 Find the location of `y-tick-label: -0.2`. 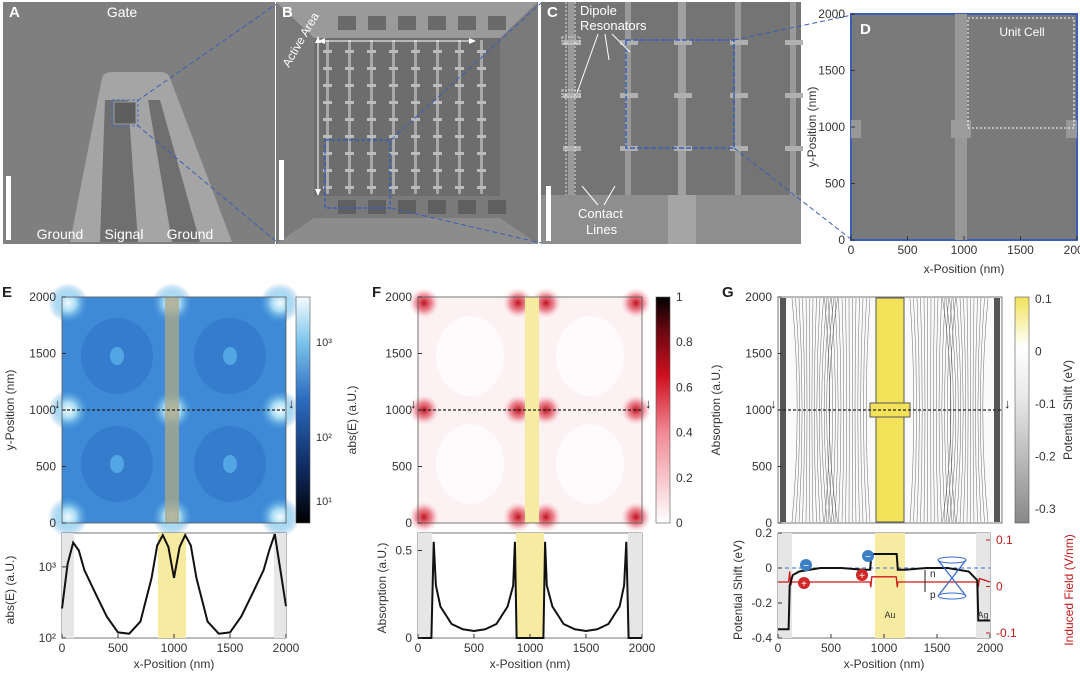

y-tick-label: -0.2 is located at coordinates (761, 603).